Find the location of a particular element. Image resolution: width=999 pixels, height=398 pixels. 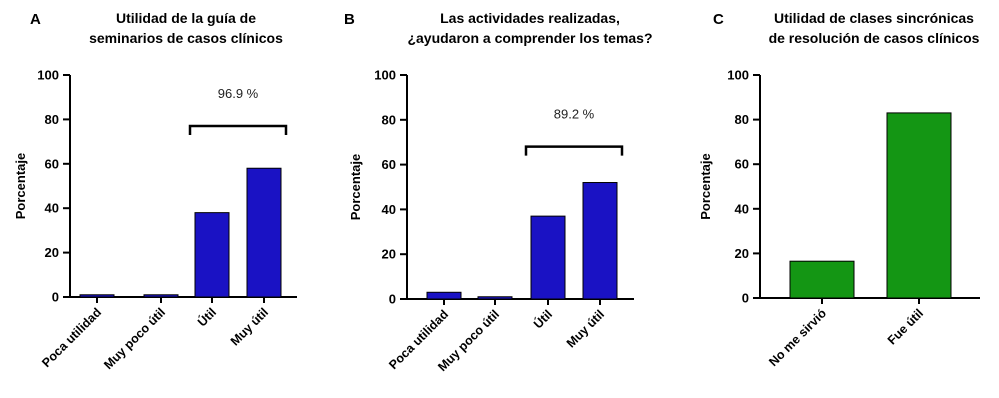

panel-letter: A is located at coordinates (35, 19).